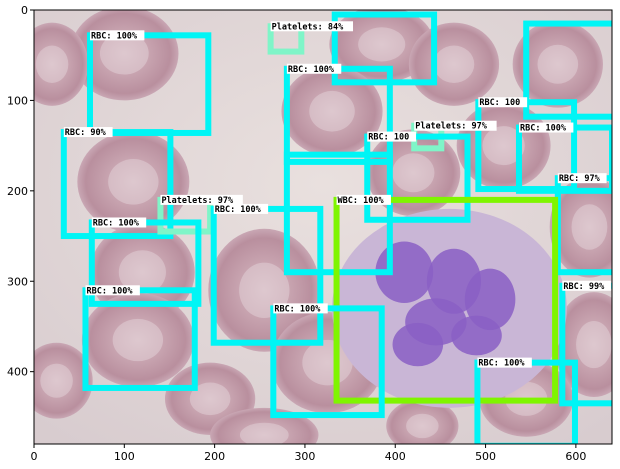 This screenshot has height=469, width=620. I want to click on y-tick-label: 300, so click(17, 281).